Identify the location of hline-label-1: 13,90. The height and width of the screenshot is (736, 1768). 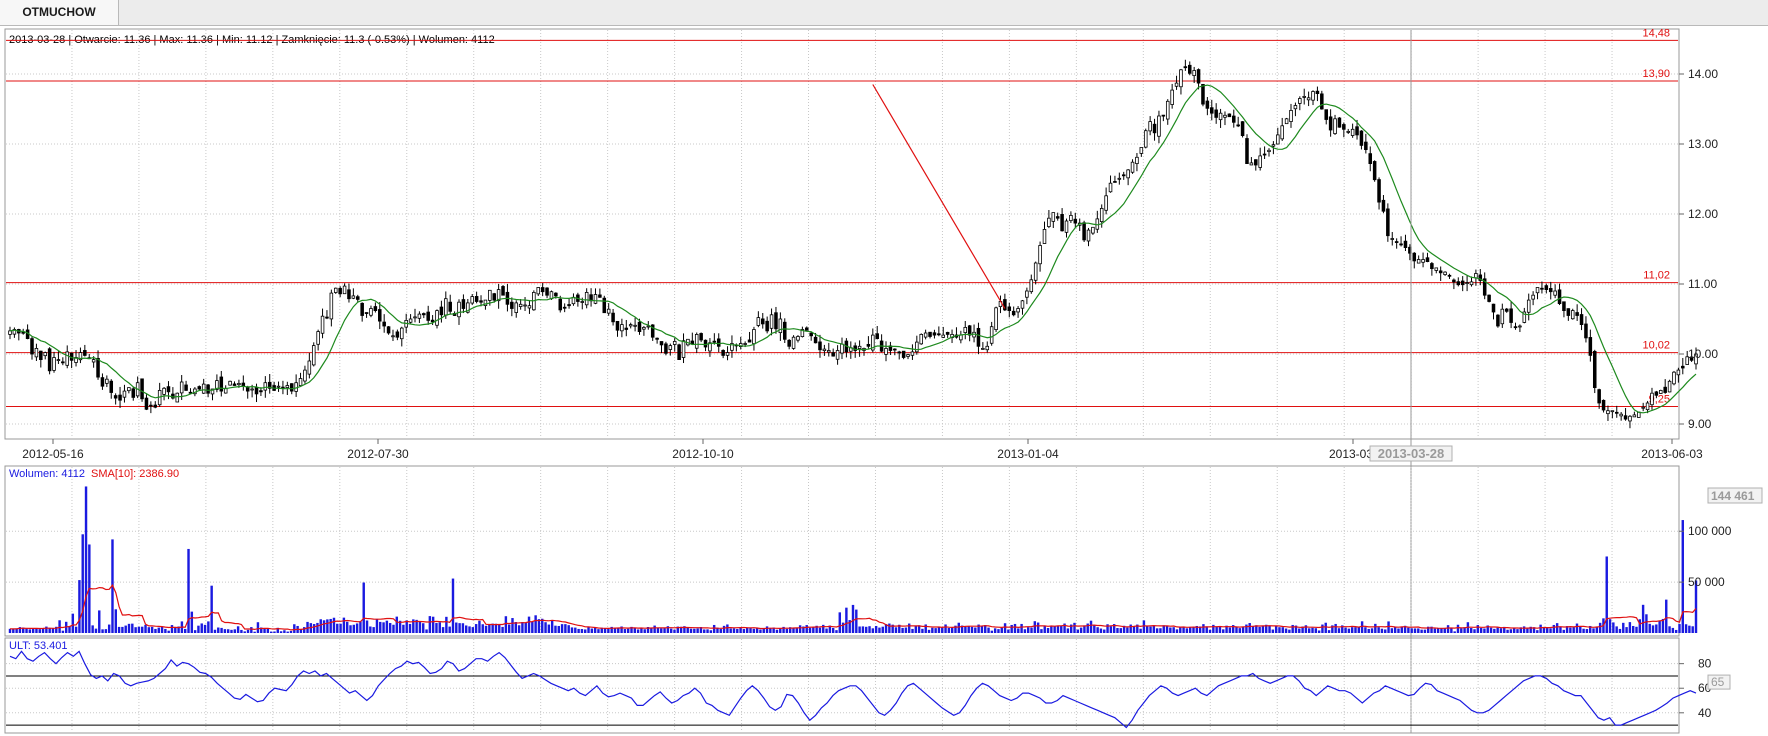
(1656, 74).